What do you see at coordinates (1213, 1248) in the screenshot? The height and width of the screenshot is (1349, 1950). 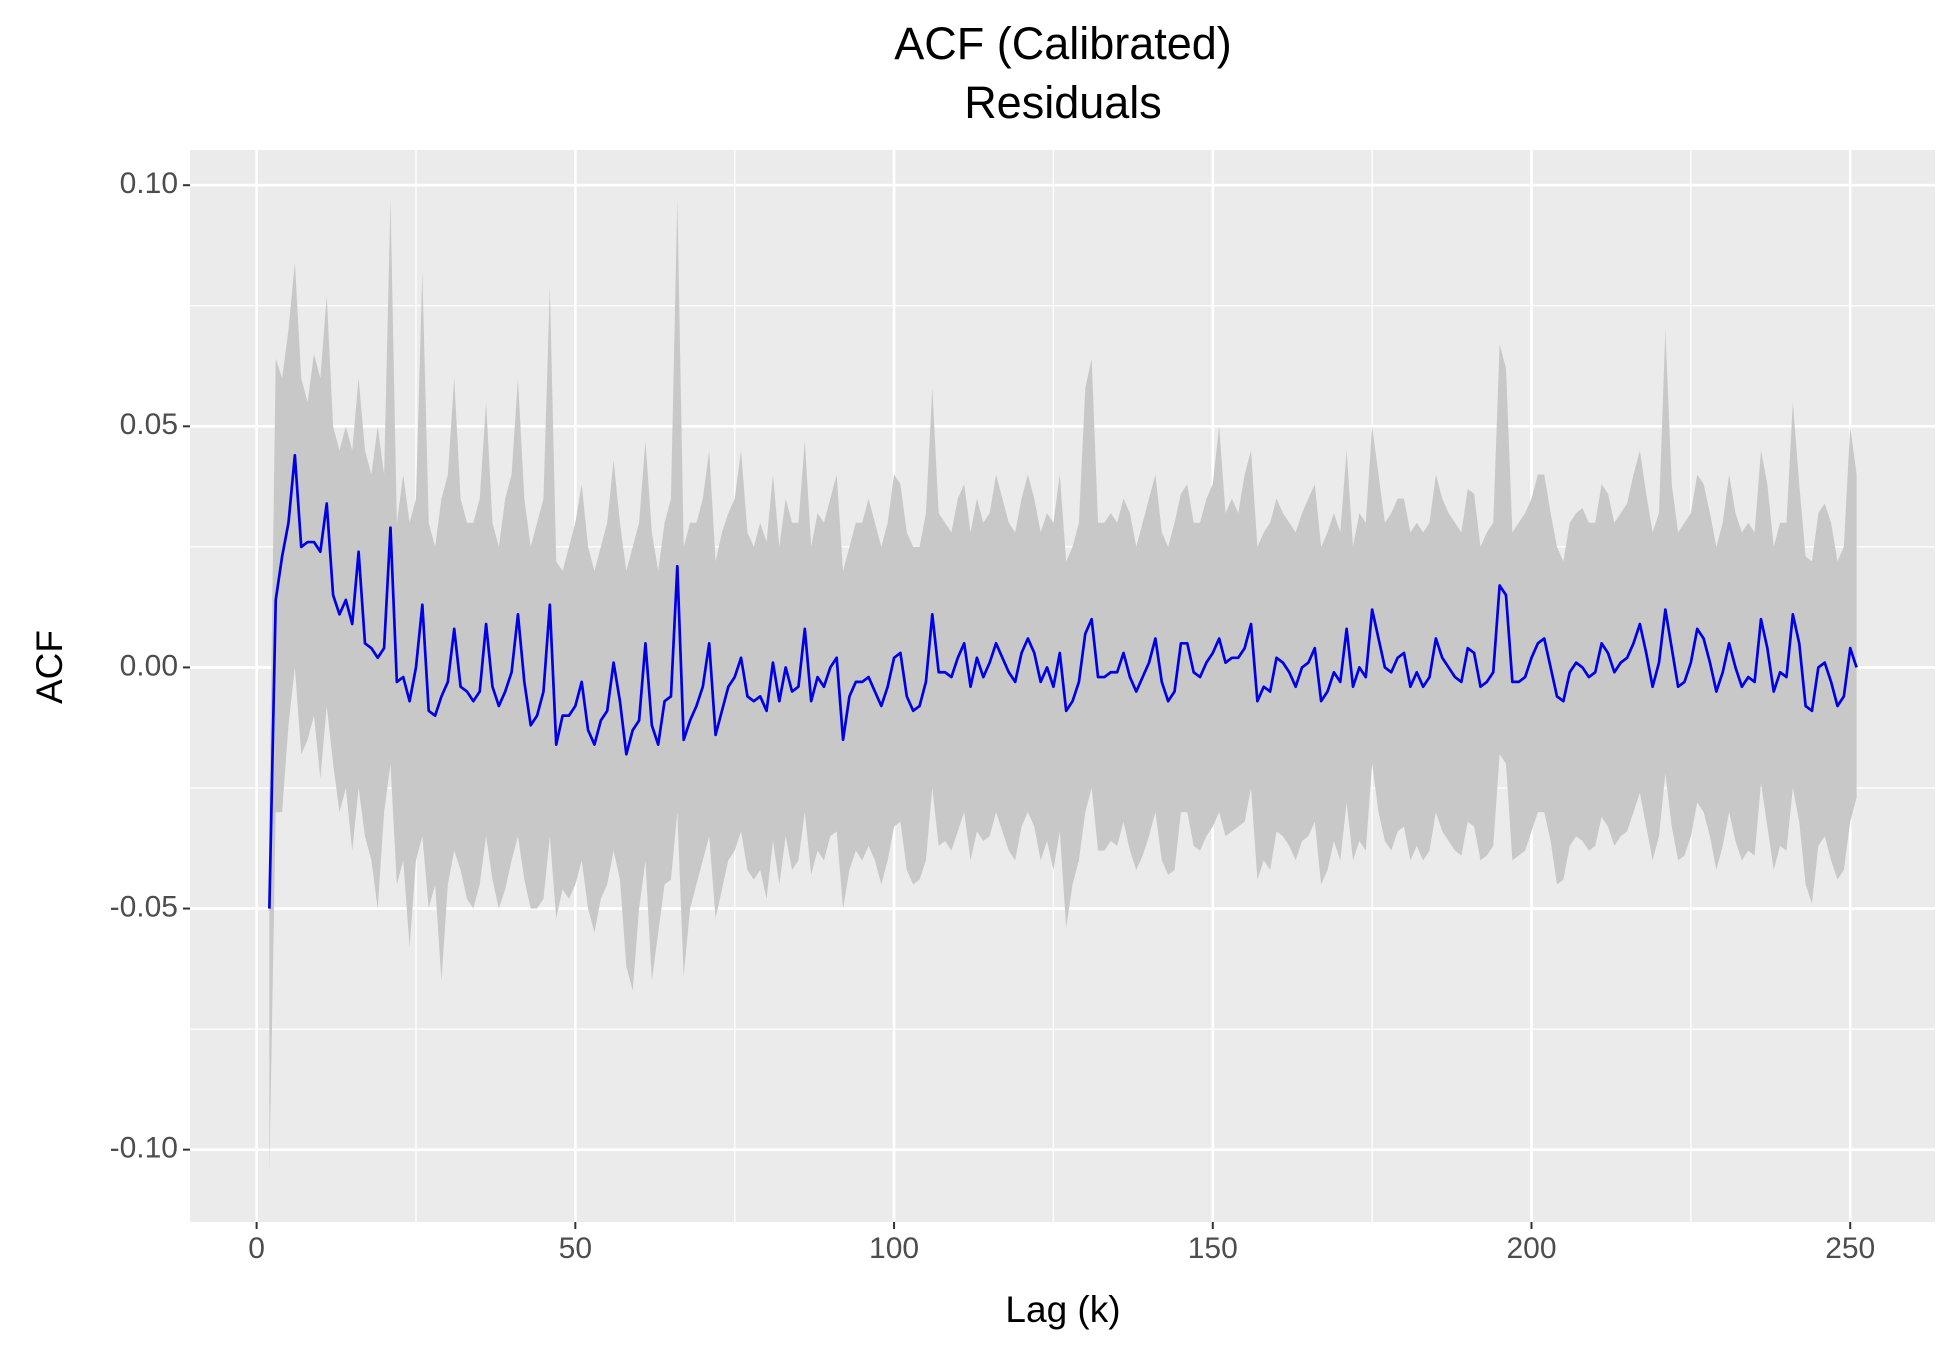 I see `x-tick-label: 150` at bounding box center [1213, 1248].